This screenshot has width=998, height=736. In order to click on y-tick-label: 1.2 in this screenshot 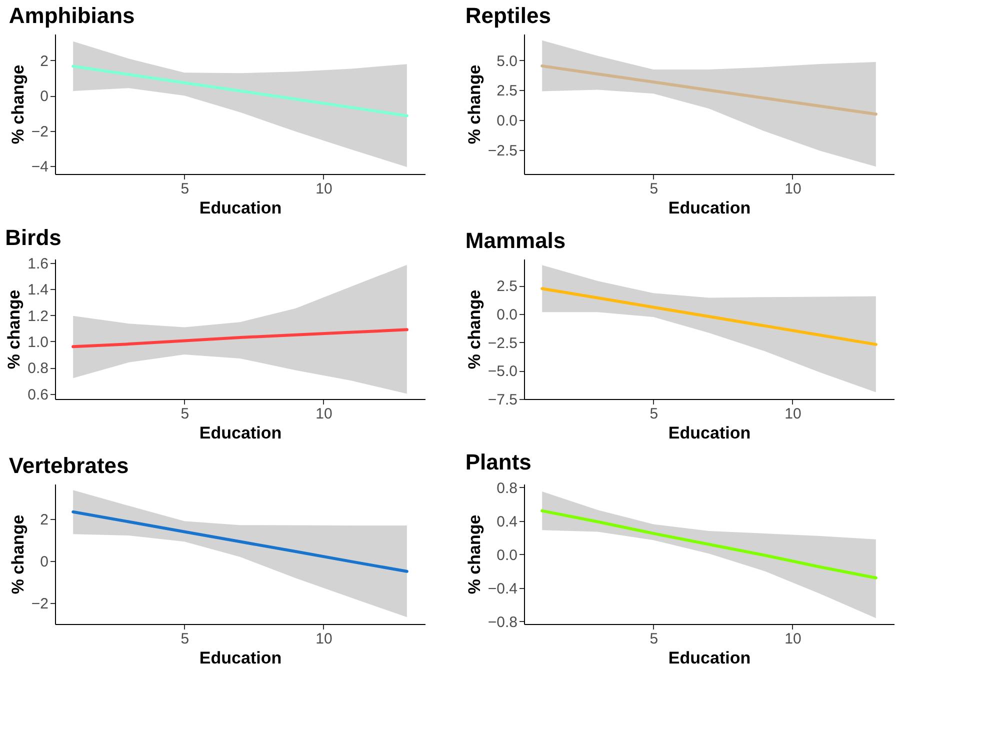, I will do `click(38, 316)`.